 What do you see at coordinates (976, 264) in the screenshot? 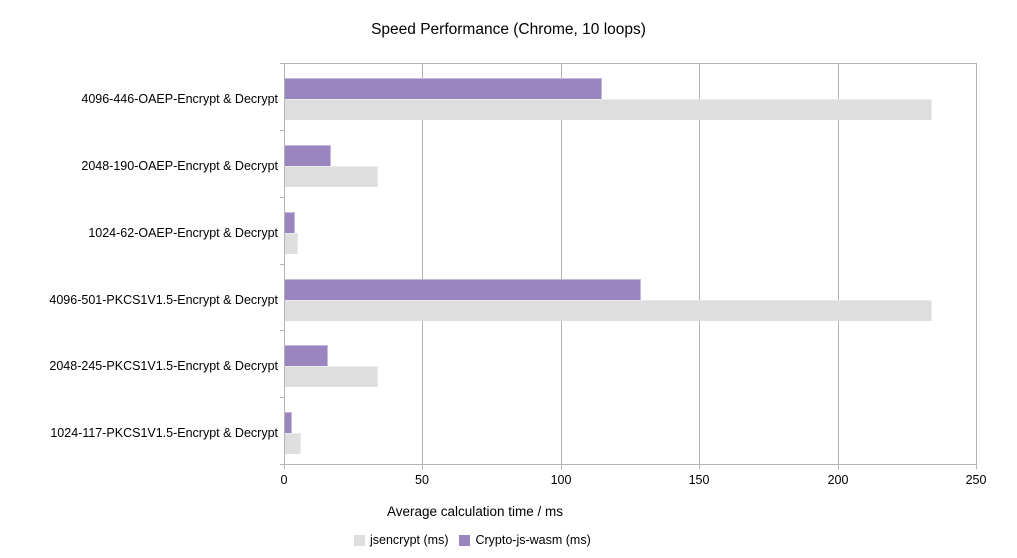
I see `plot-frame-right` at bounding box center [976, 264].